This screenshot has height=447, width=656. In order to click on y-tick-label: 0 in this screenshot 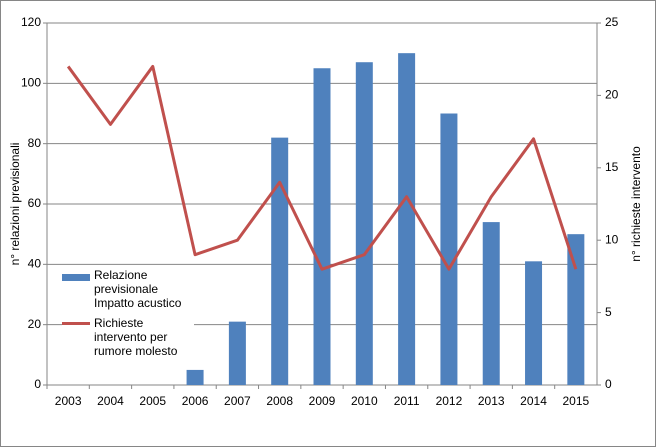, I will do `click(37, 384)`.